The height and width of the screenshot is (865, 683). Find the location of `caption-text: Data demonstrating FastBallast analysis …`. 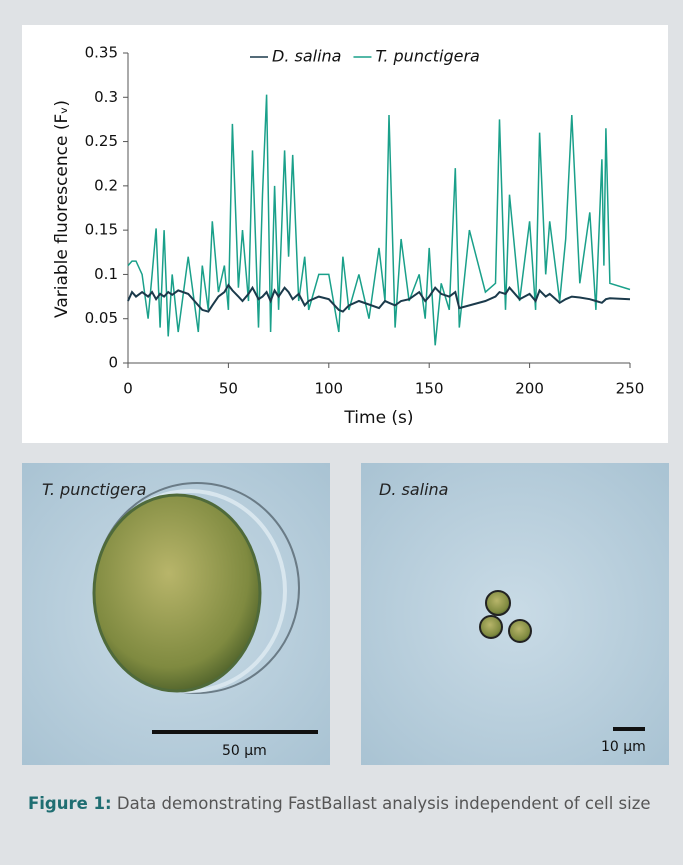

caption-text: Data demonstrating FastBallast analysis … is located at coordinates (383, 803).